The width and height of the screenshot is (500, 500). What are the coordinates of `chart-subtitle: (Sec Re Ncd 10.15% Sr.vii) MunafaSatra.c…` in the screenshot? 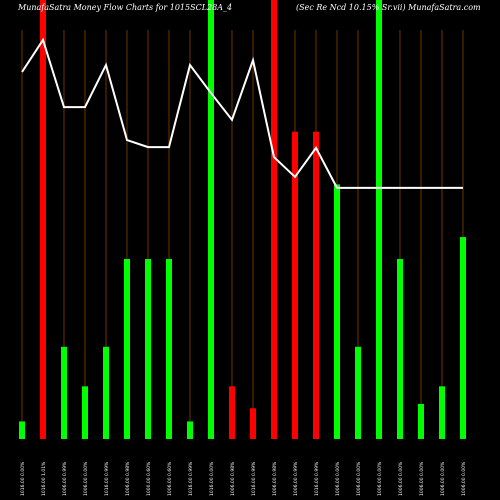 It's located at (388, 7).